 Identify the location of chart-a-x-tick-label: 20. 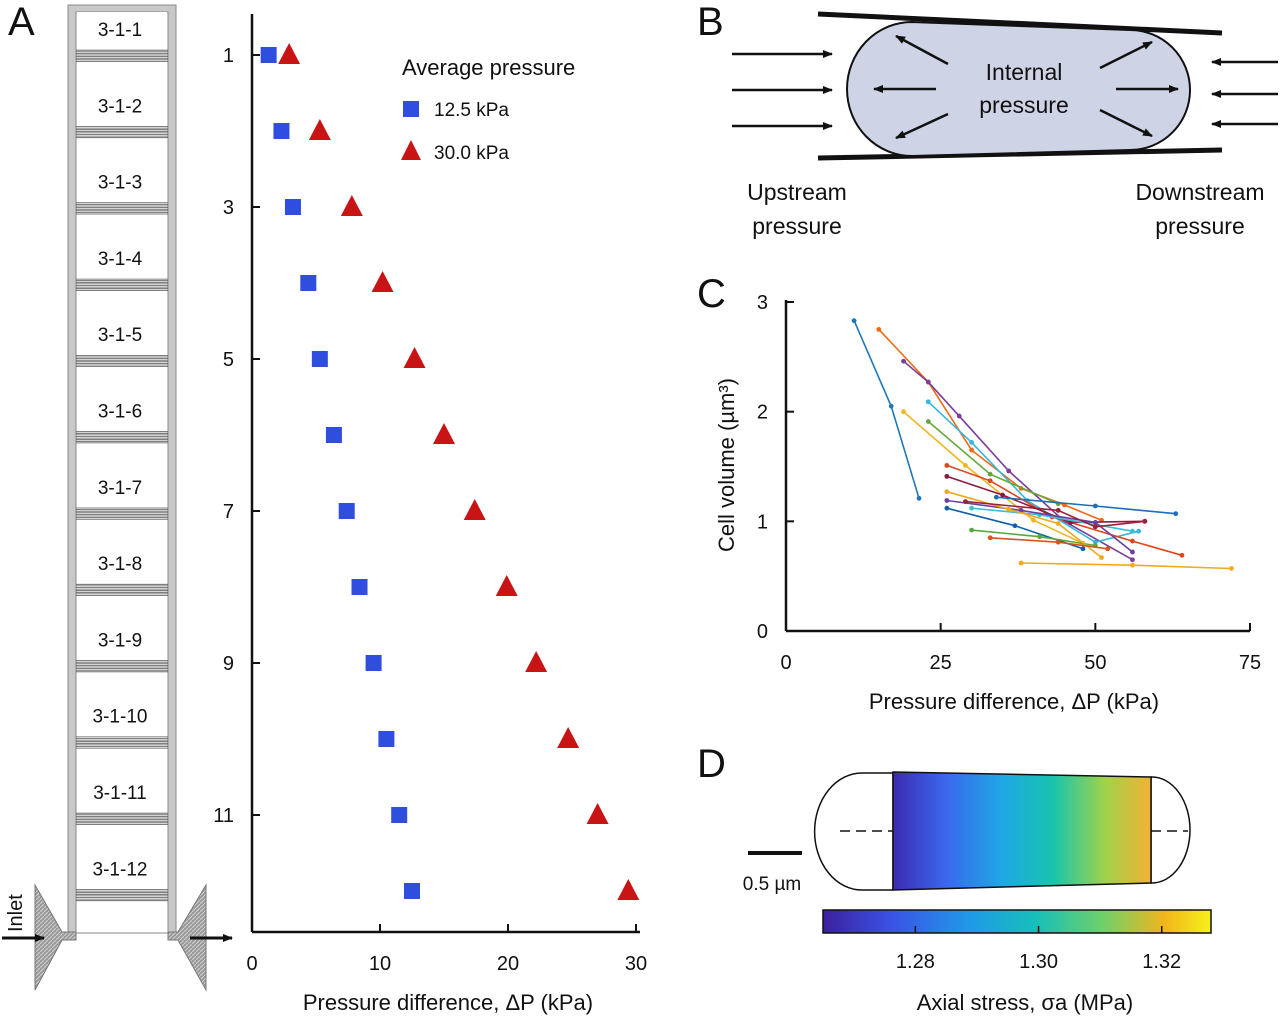
(508, 964).